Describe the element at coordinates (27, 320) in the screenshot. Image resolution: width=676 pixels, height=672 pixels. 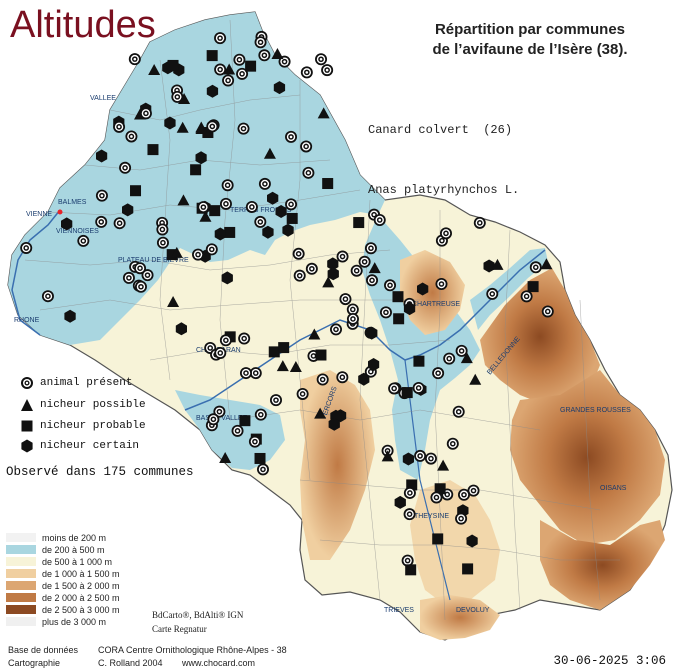
I see `place-label-rhone: RHONE` at that location.